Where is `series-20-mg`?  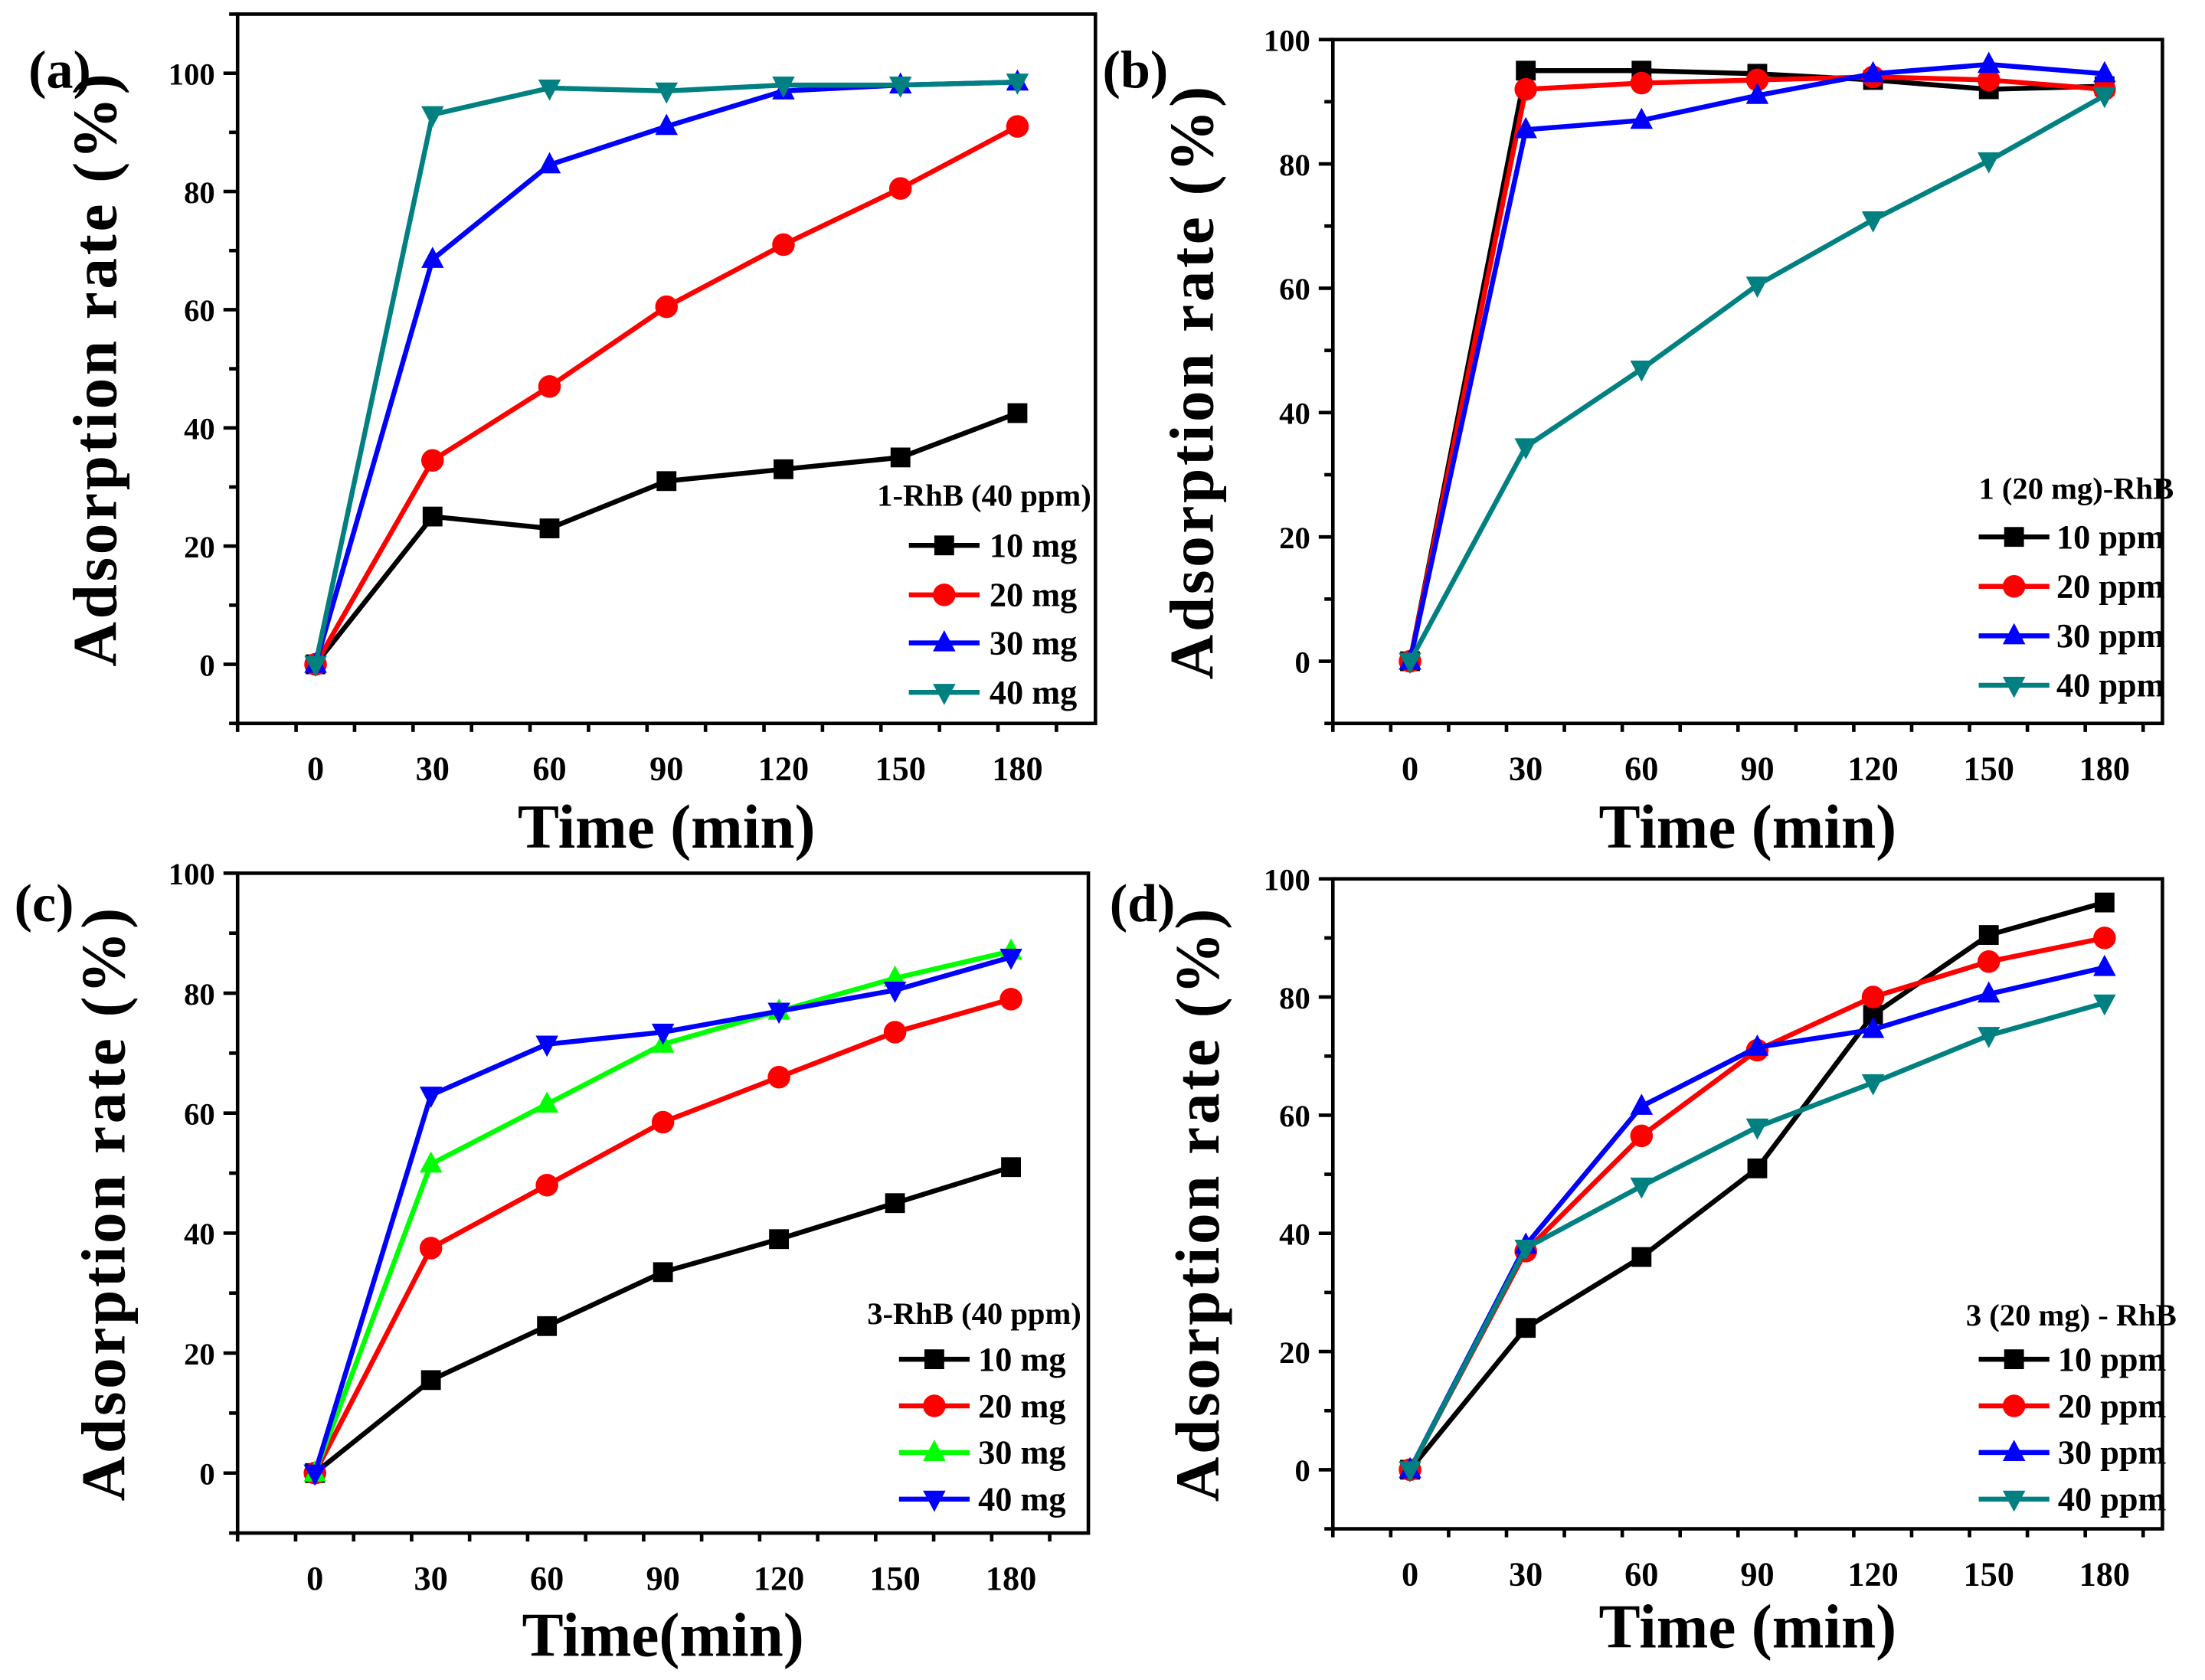 series-20-mg is located at coordinates (663, 1236).